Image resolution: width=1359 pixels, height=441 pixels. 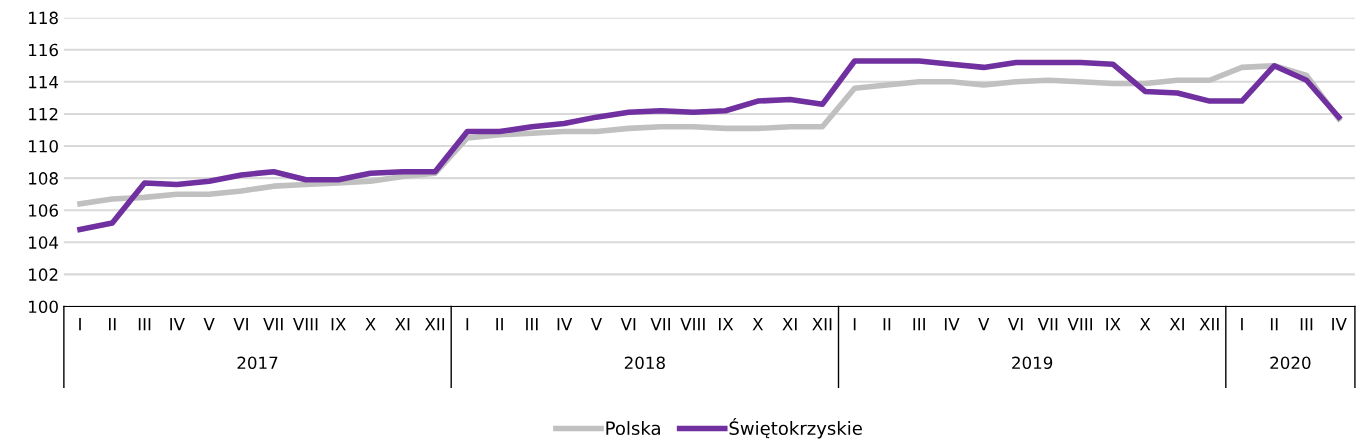 I want to click on legend-label: Świętokrzyskie, so click(x=795, y=428).